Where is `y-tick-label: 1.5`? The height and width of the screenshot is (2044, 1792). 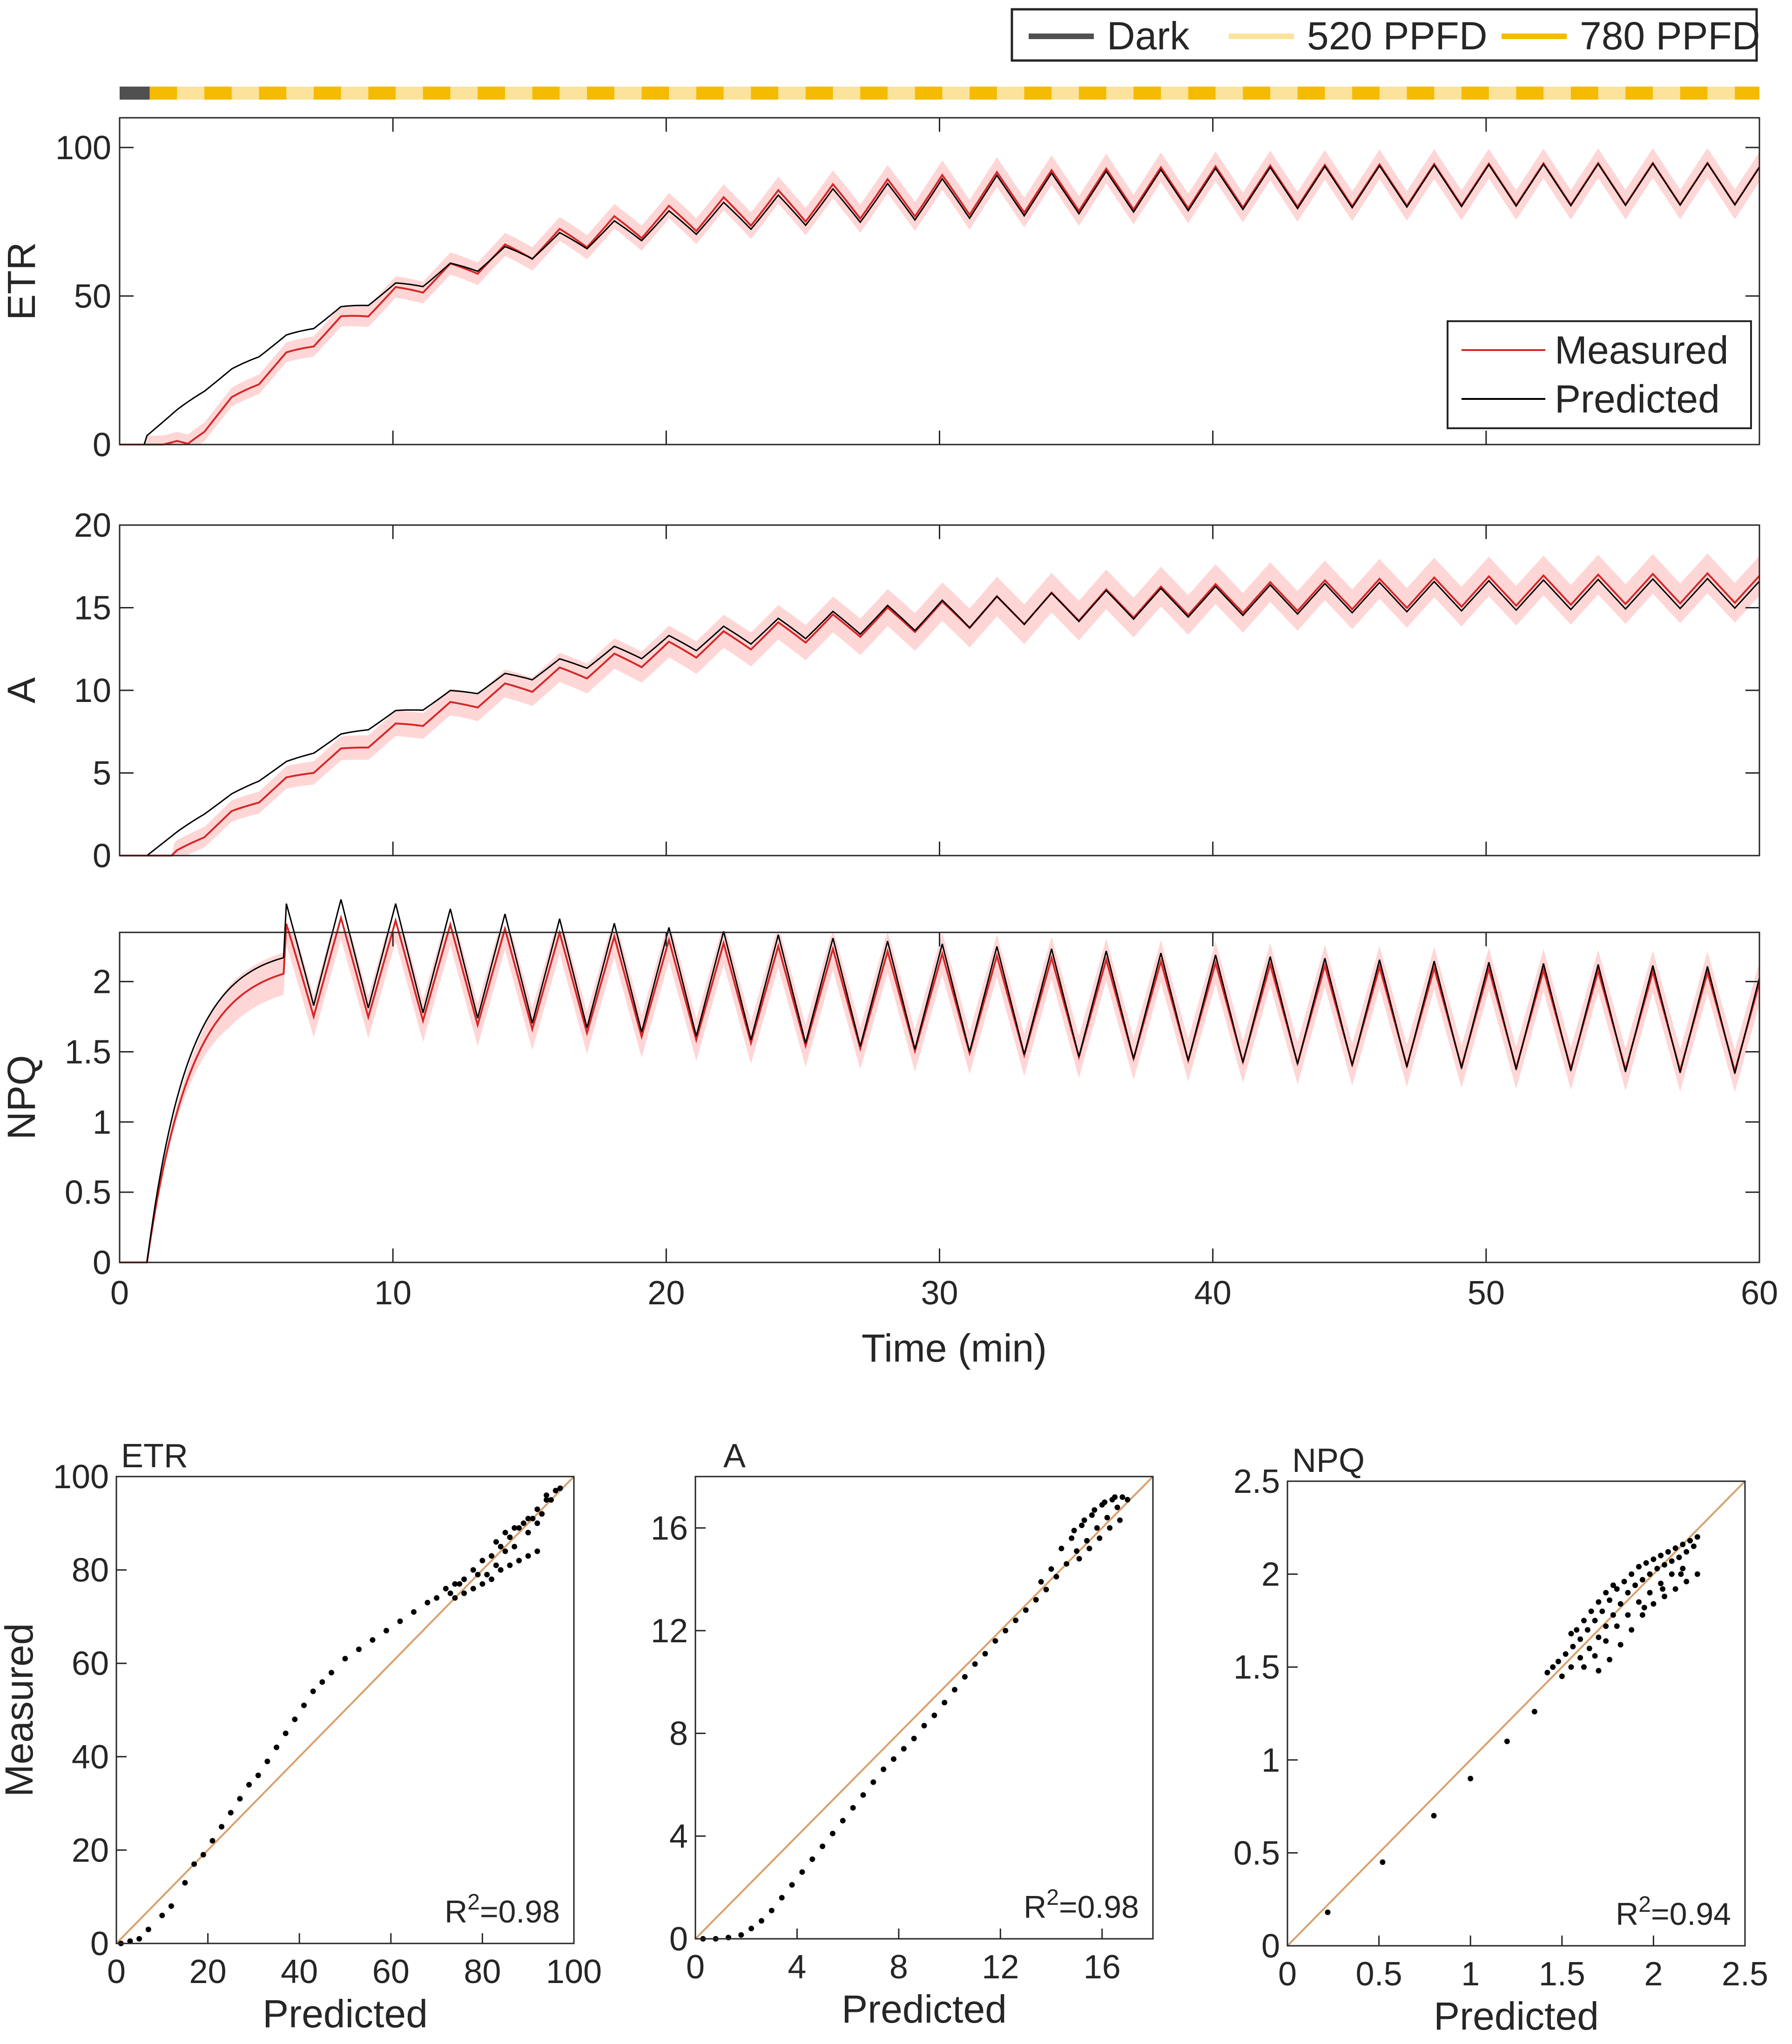 y-tick-label: 1.5 is located at coordinates (1256, 1667).